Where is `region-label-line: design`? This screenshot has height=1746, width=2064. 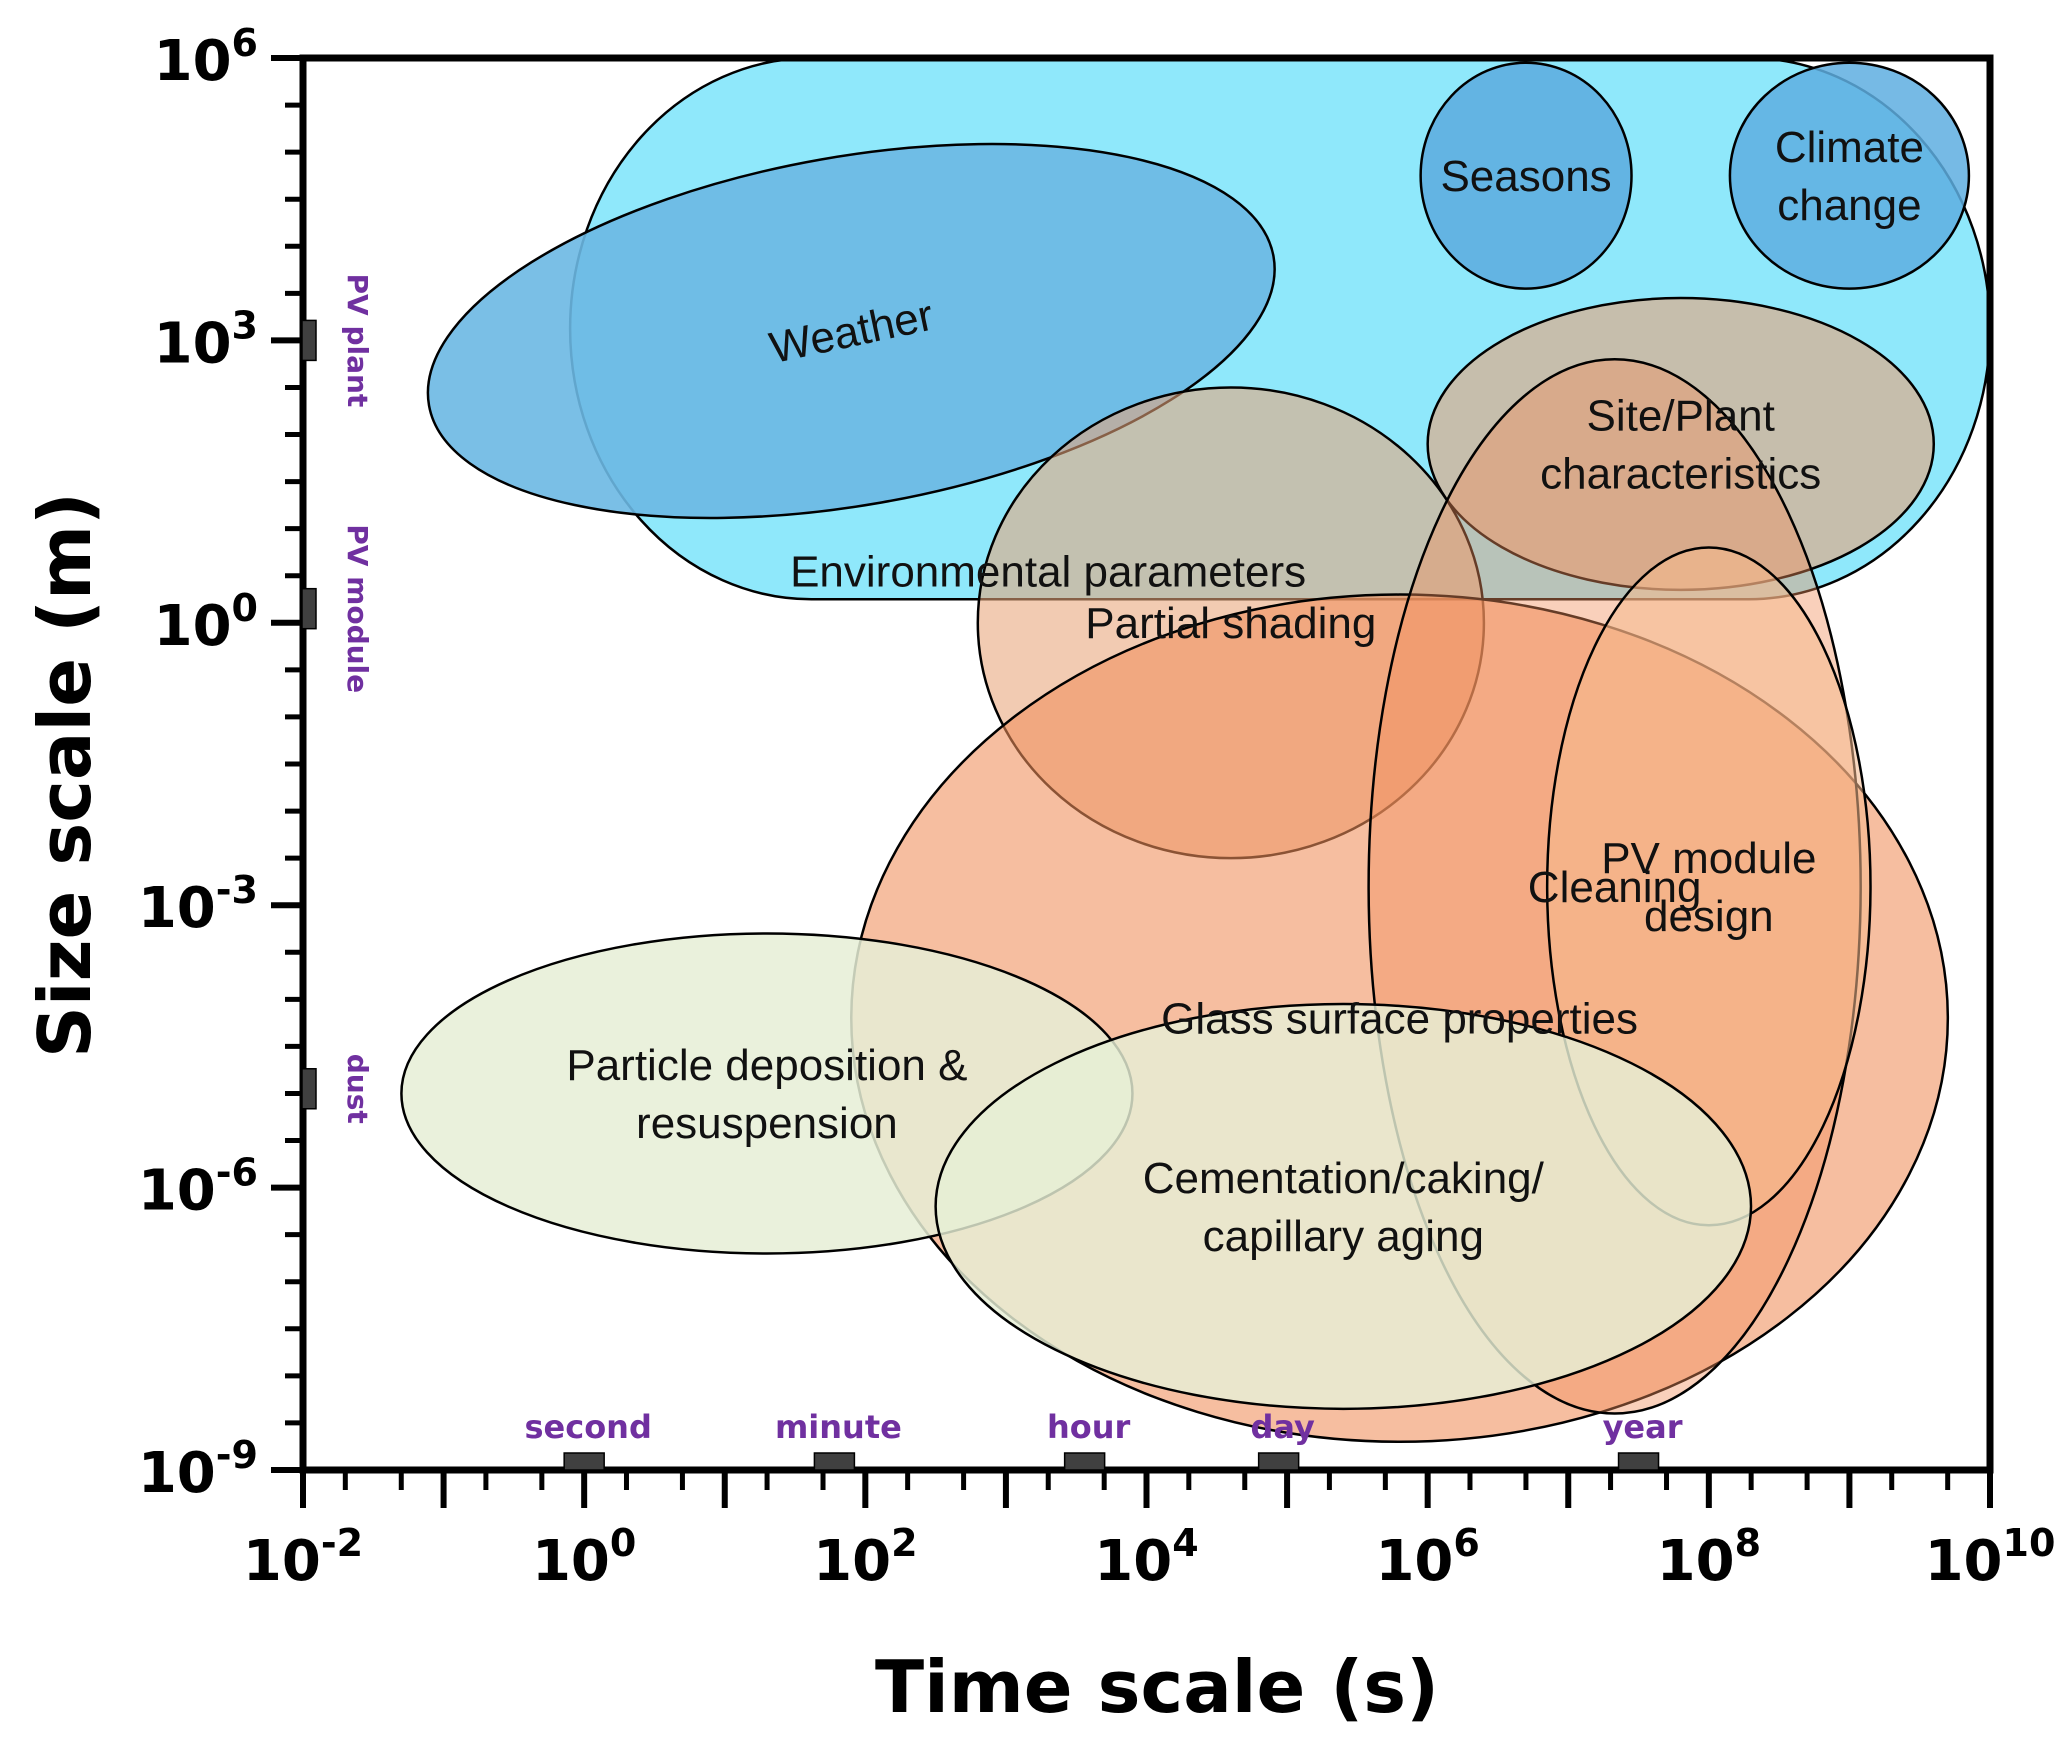 region-label-line: design is located at coordinates (1709, 916).